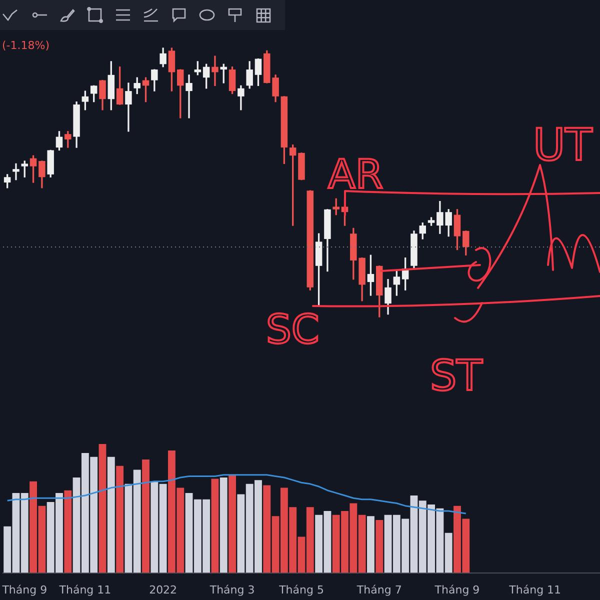  I want to click on x-tick-label: Tháng 3, so click(231, 589).